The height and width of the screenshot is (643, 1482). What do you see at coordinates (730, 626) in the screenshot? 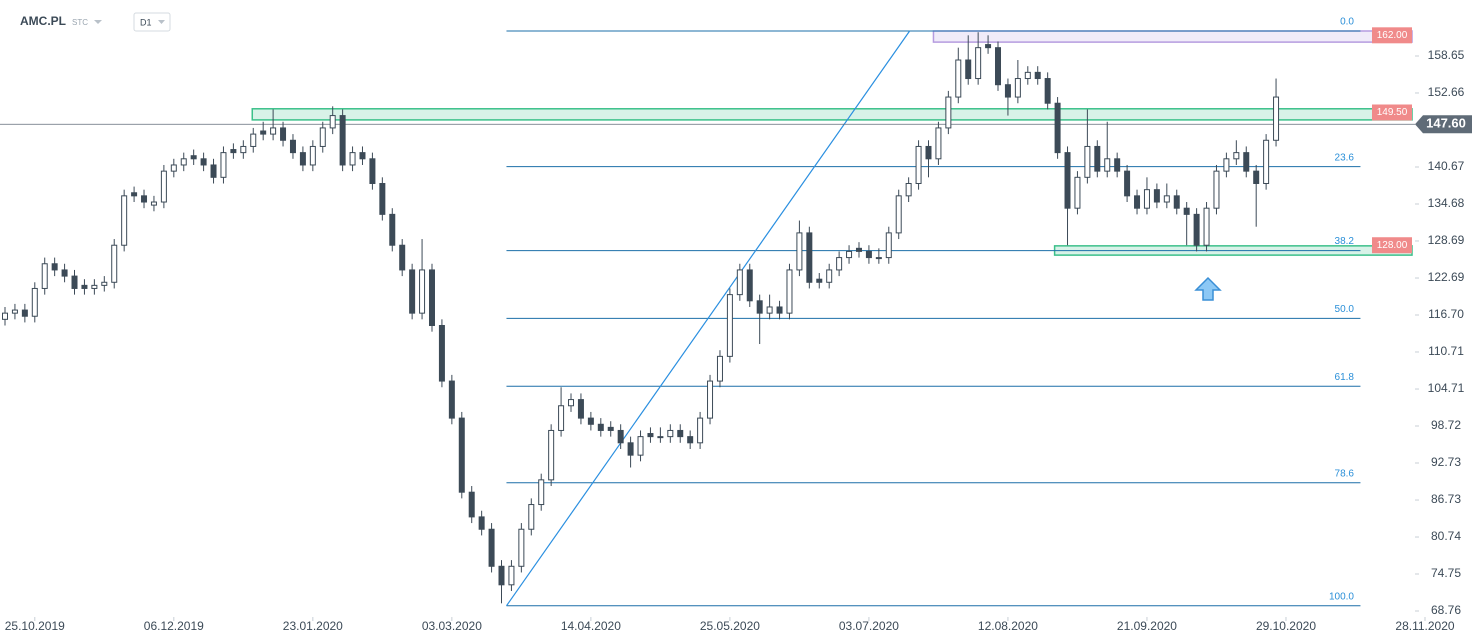
I see `x-tick-label: 25.05.2020` at bounding box center [730, 626].